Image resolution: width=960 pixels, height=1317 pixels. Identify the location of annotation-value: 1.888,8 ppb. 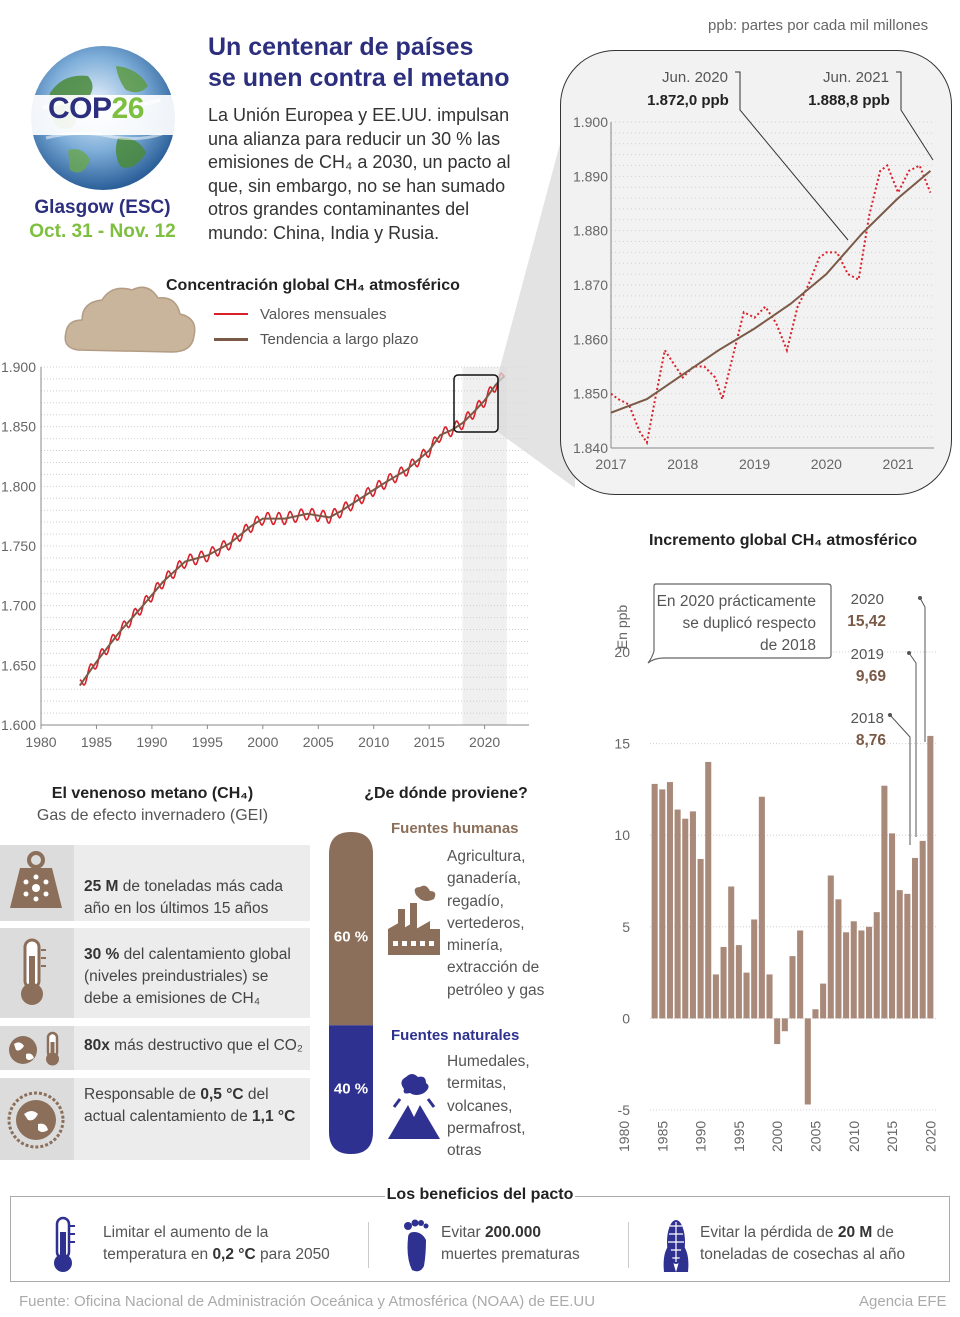
(849, 100).